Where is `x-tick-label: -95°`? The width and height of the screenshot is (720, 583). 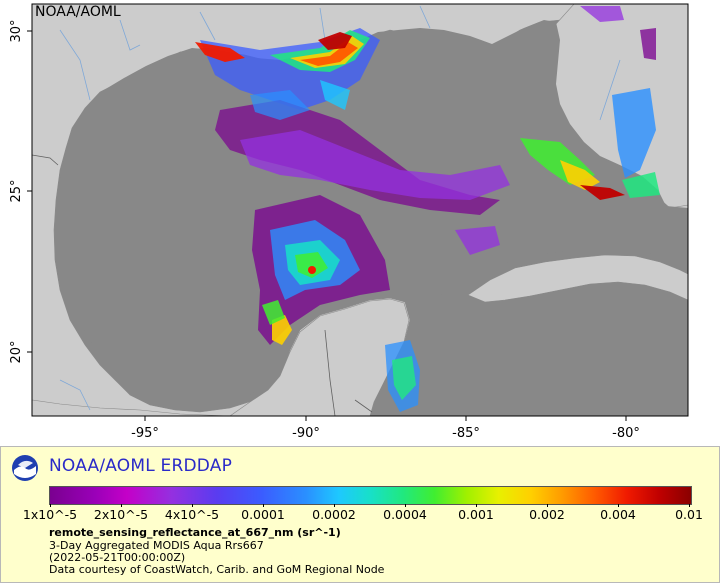
x-tick-label: -95° is located at coordinates (145, 433).